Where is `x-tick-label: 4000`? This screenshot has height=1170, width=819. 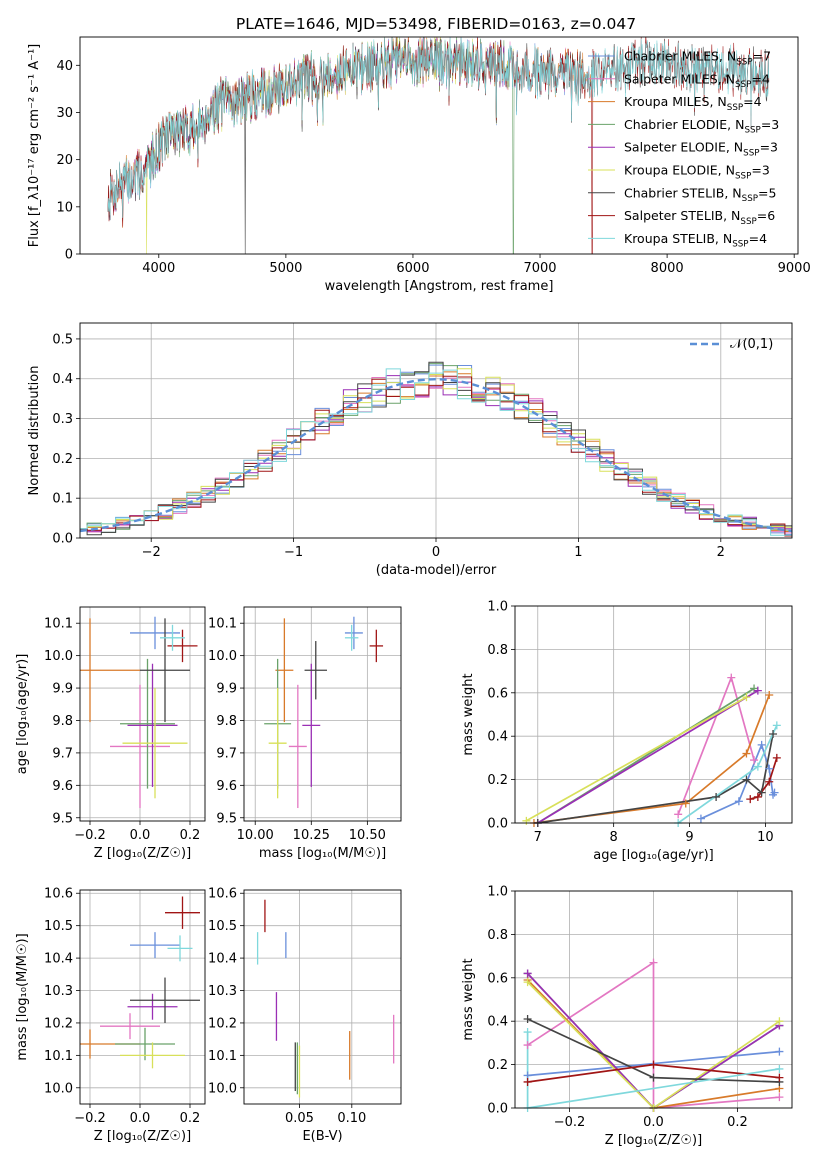 x-tick-label: 4000 is located at coordinates (158, 268).